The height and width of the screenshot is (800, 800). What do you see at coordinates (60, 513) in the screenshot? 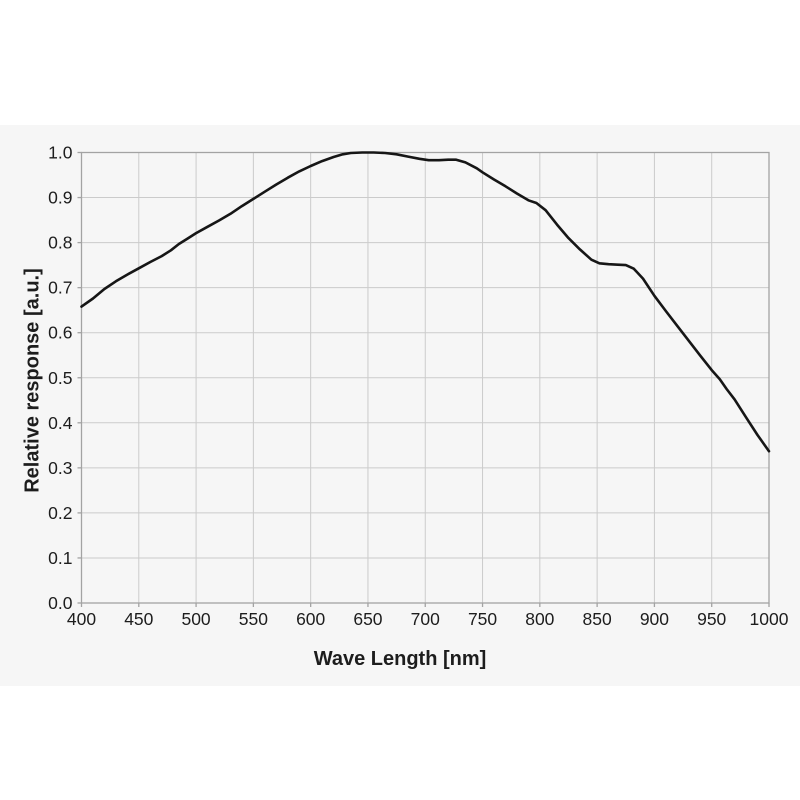
I see `y-tick-label: 0.2` at bounding box center [60, 513].